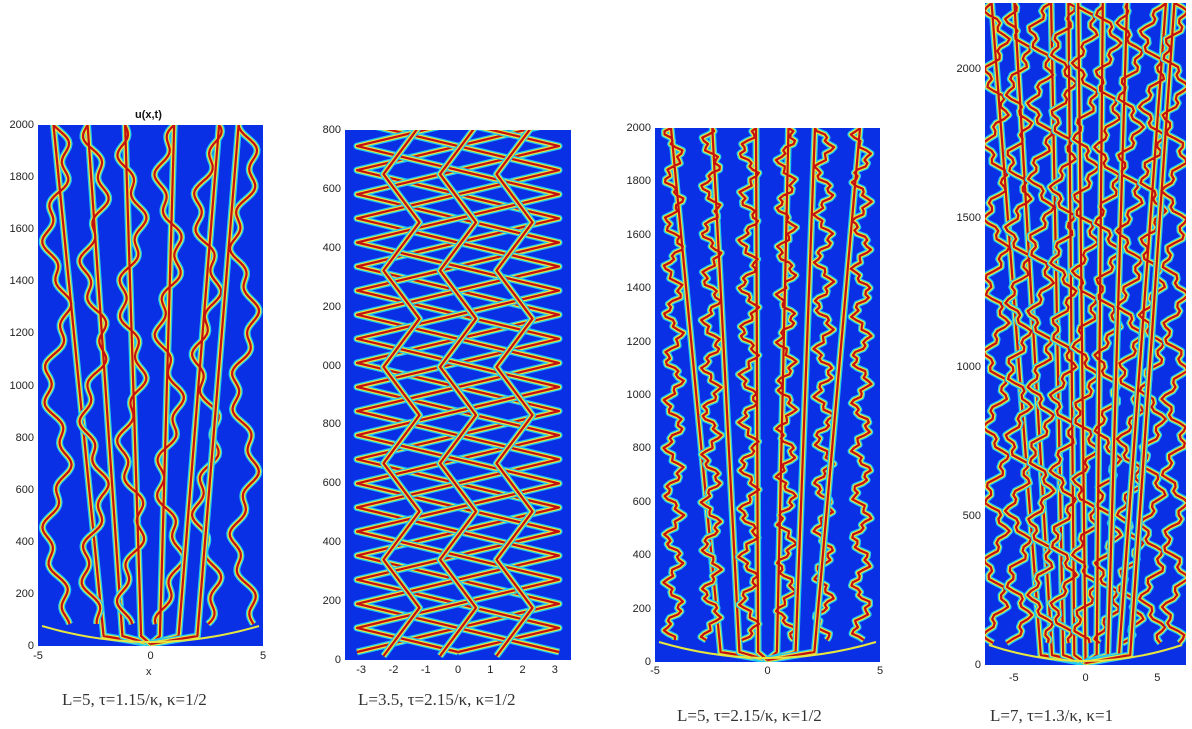  Describe the element at coordinates (638, 341) in the screenshot. I see `panel-3-ytick: 1200` at that location.